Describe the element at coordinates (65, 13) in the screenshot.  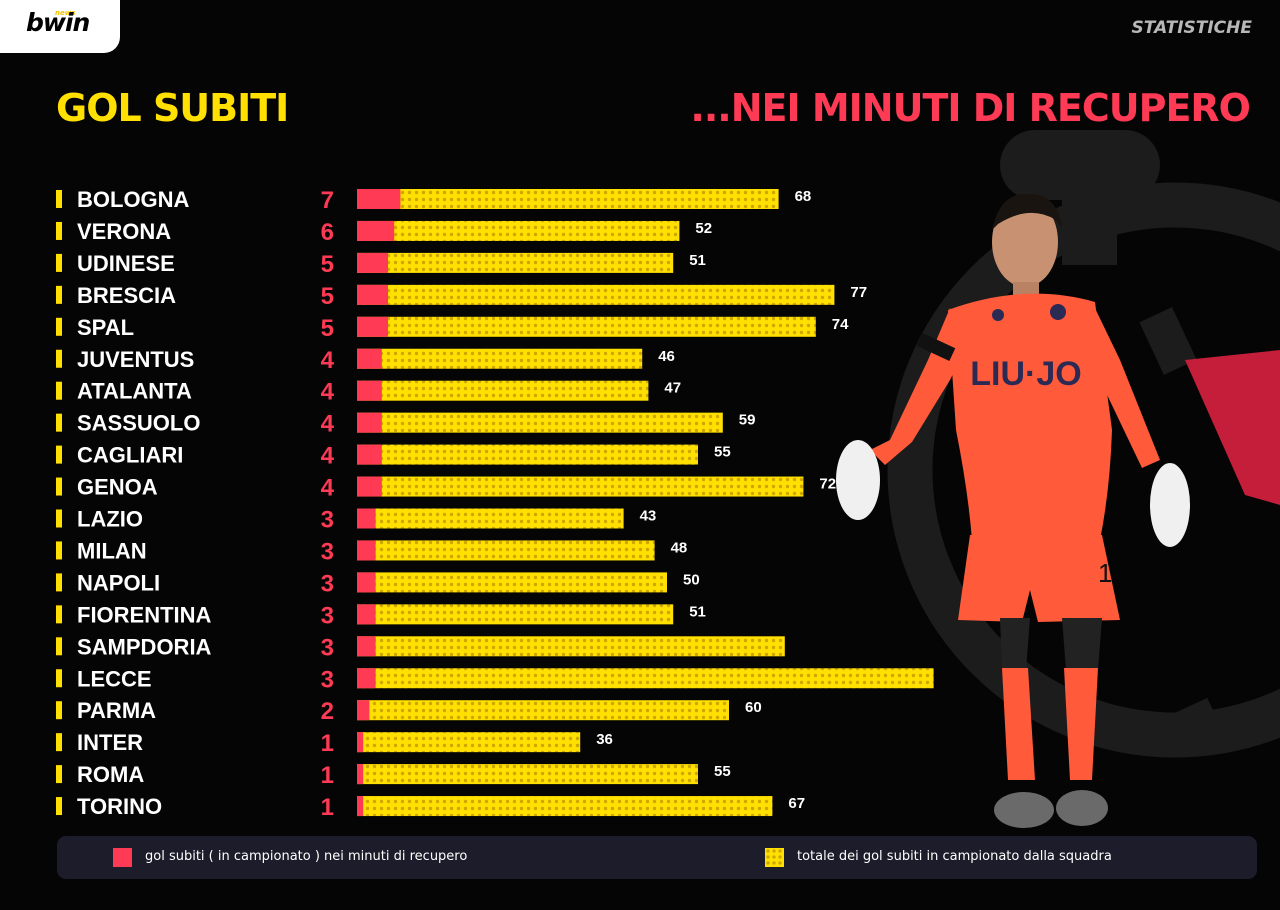
I see `brand-tag: news` at that location.